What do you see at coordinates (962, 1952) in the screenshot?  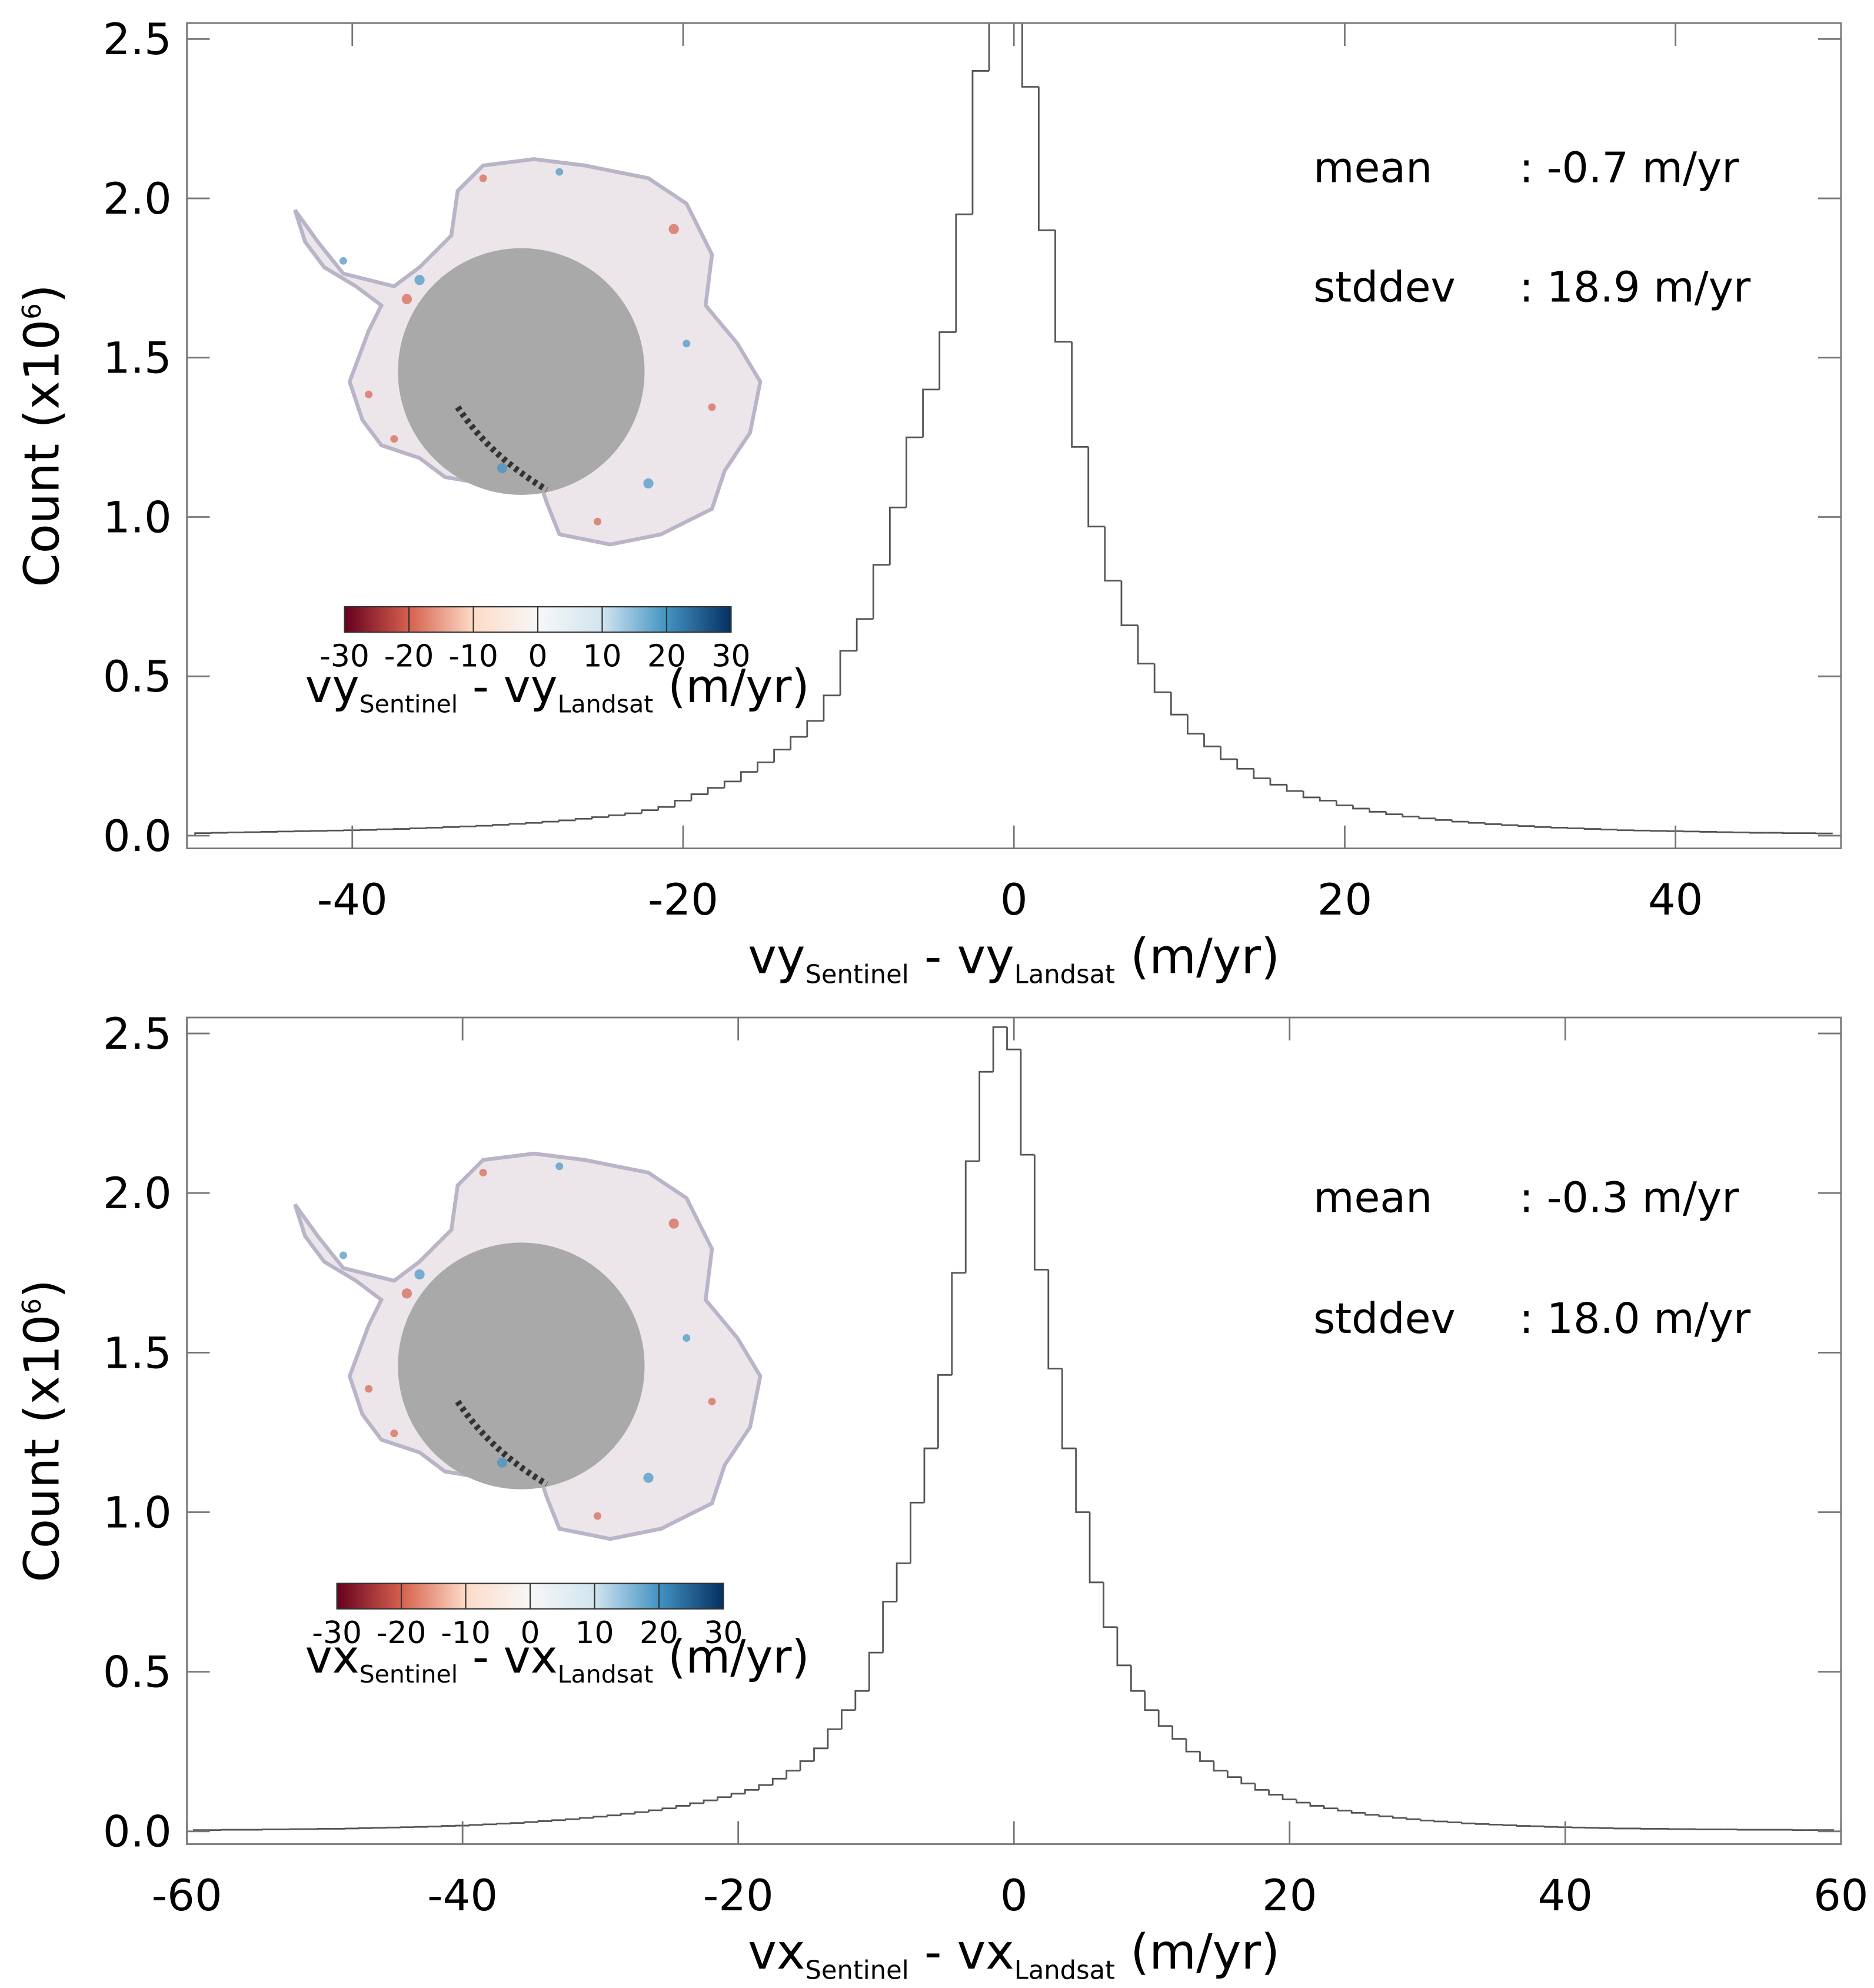 I see `x-axis-label-part: - vx` at bounding box center [962, 1952].